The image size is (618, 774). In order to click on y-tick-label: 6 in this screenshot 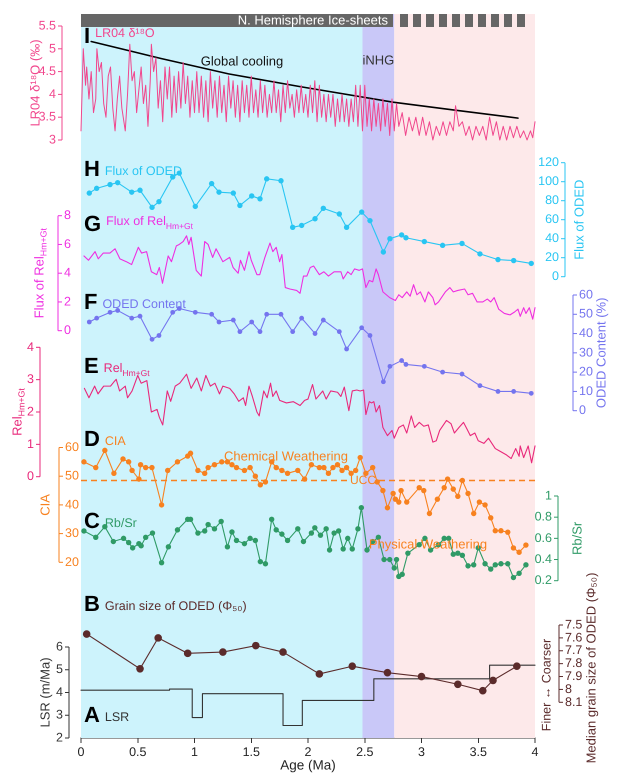, I will do `click(60, 646)`.